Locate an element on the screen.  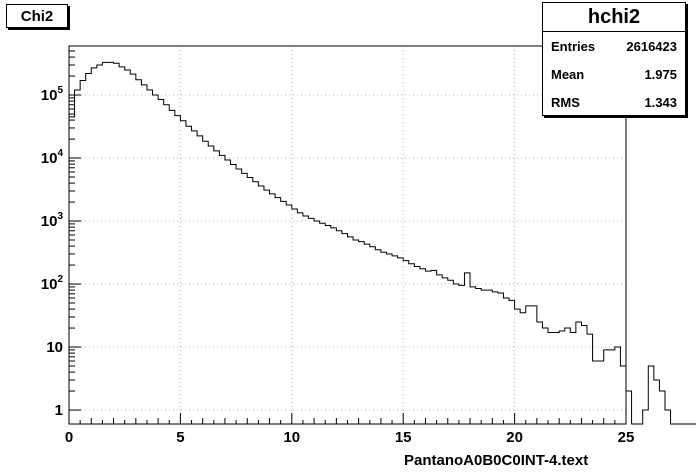
stats-label: RMS is located at coordinates (565, 102).